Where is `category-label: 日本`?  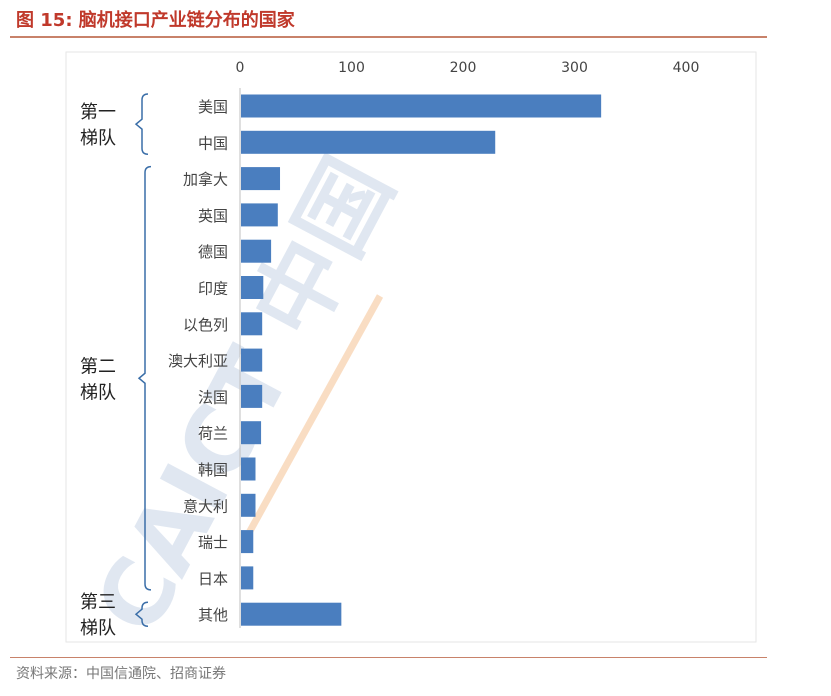
category-label: 日本 is located at coordinates (213, 579).